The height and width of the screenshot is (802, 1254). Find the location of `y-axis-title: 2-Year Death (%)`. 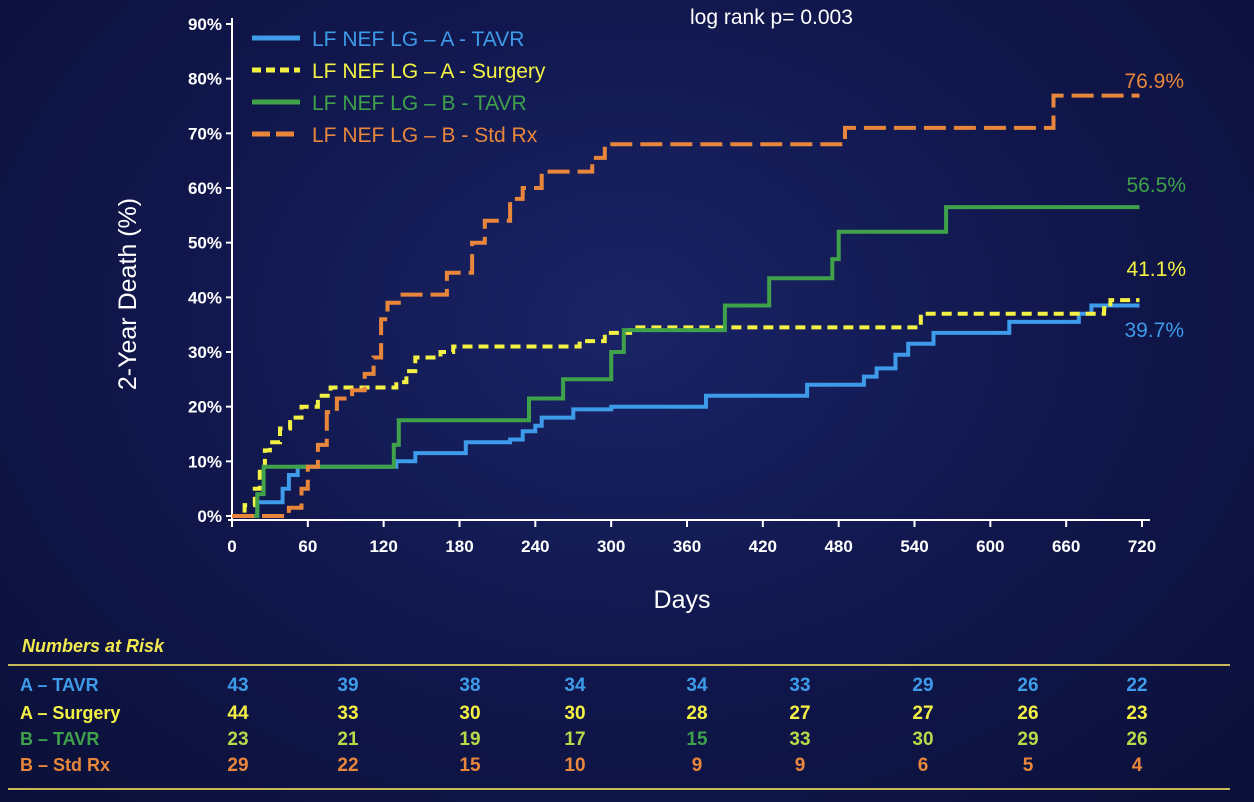

y-axis-title: 2-Year Death (%) is located at coordinates (128, 294).